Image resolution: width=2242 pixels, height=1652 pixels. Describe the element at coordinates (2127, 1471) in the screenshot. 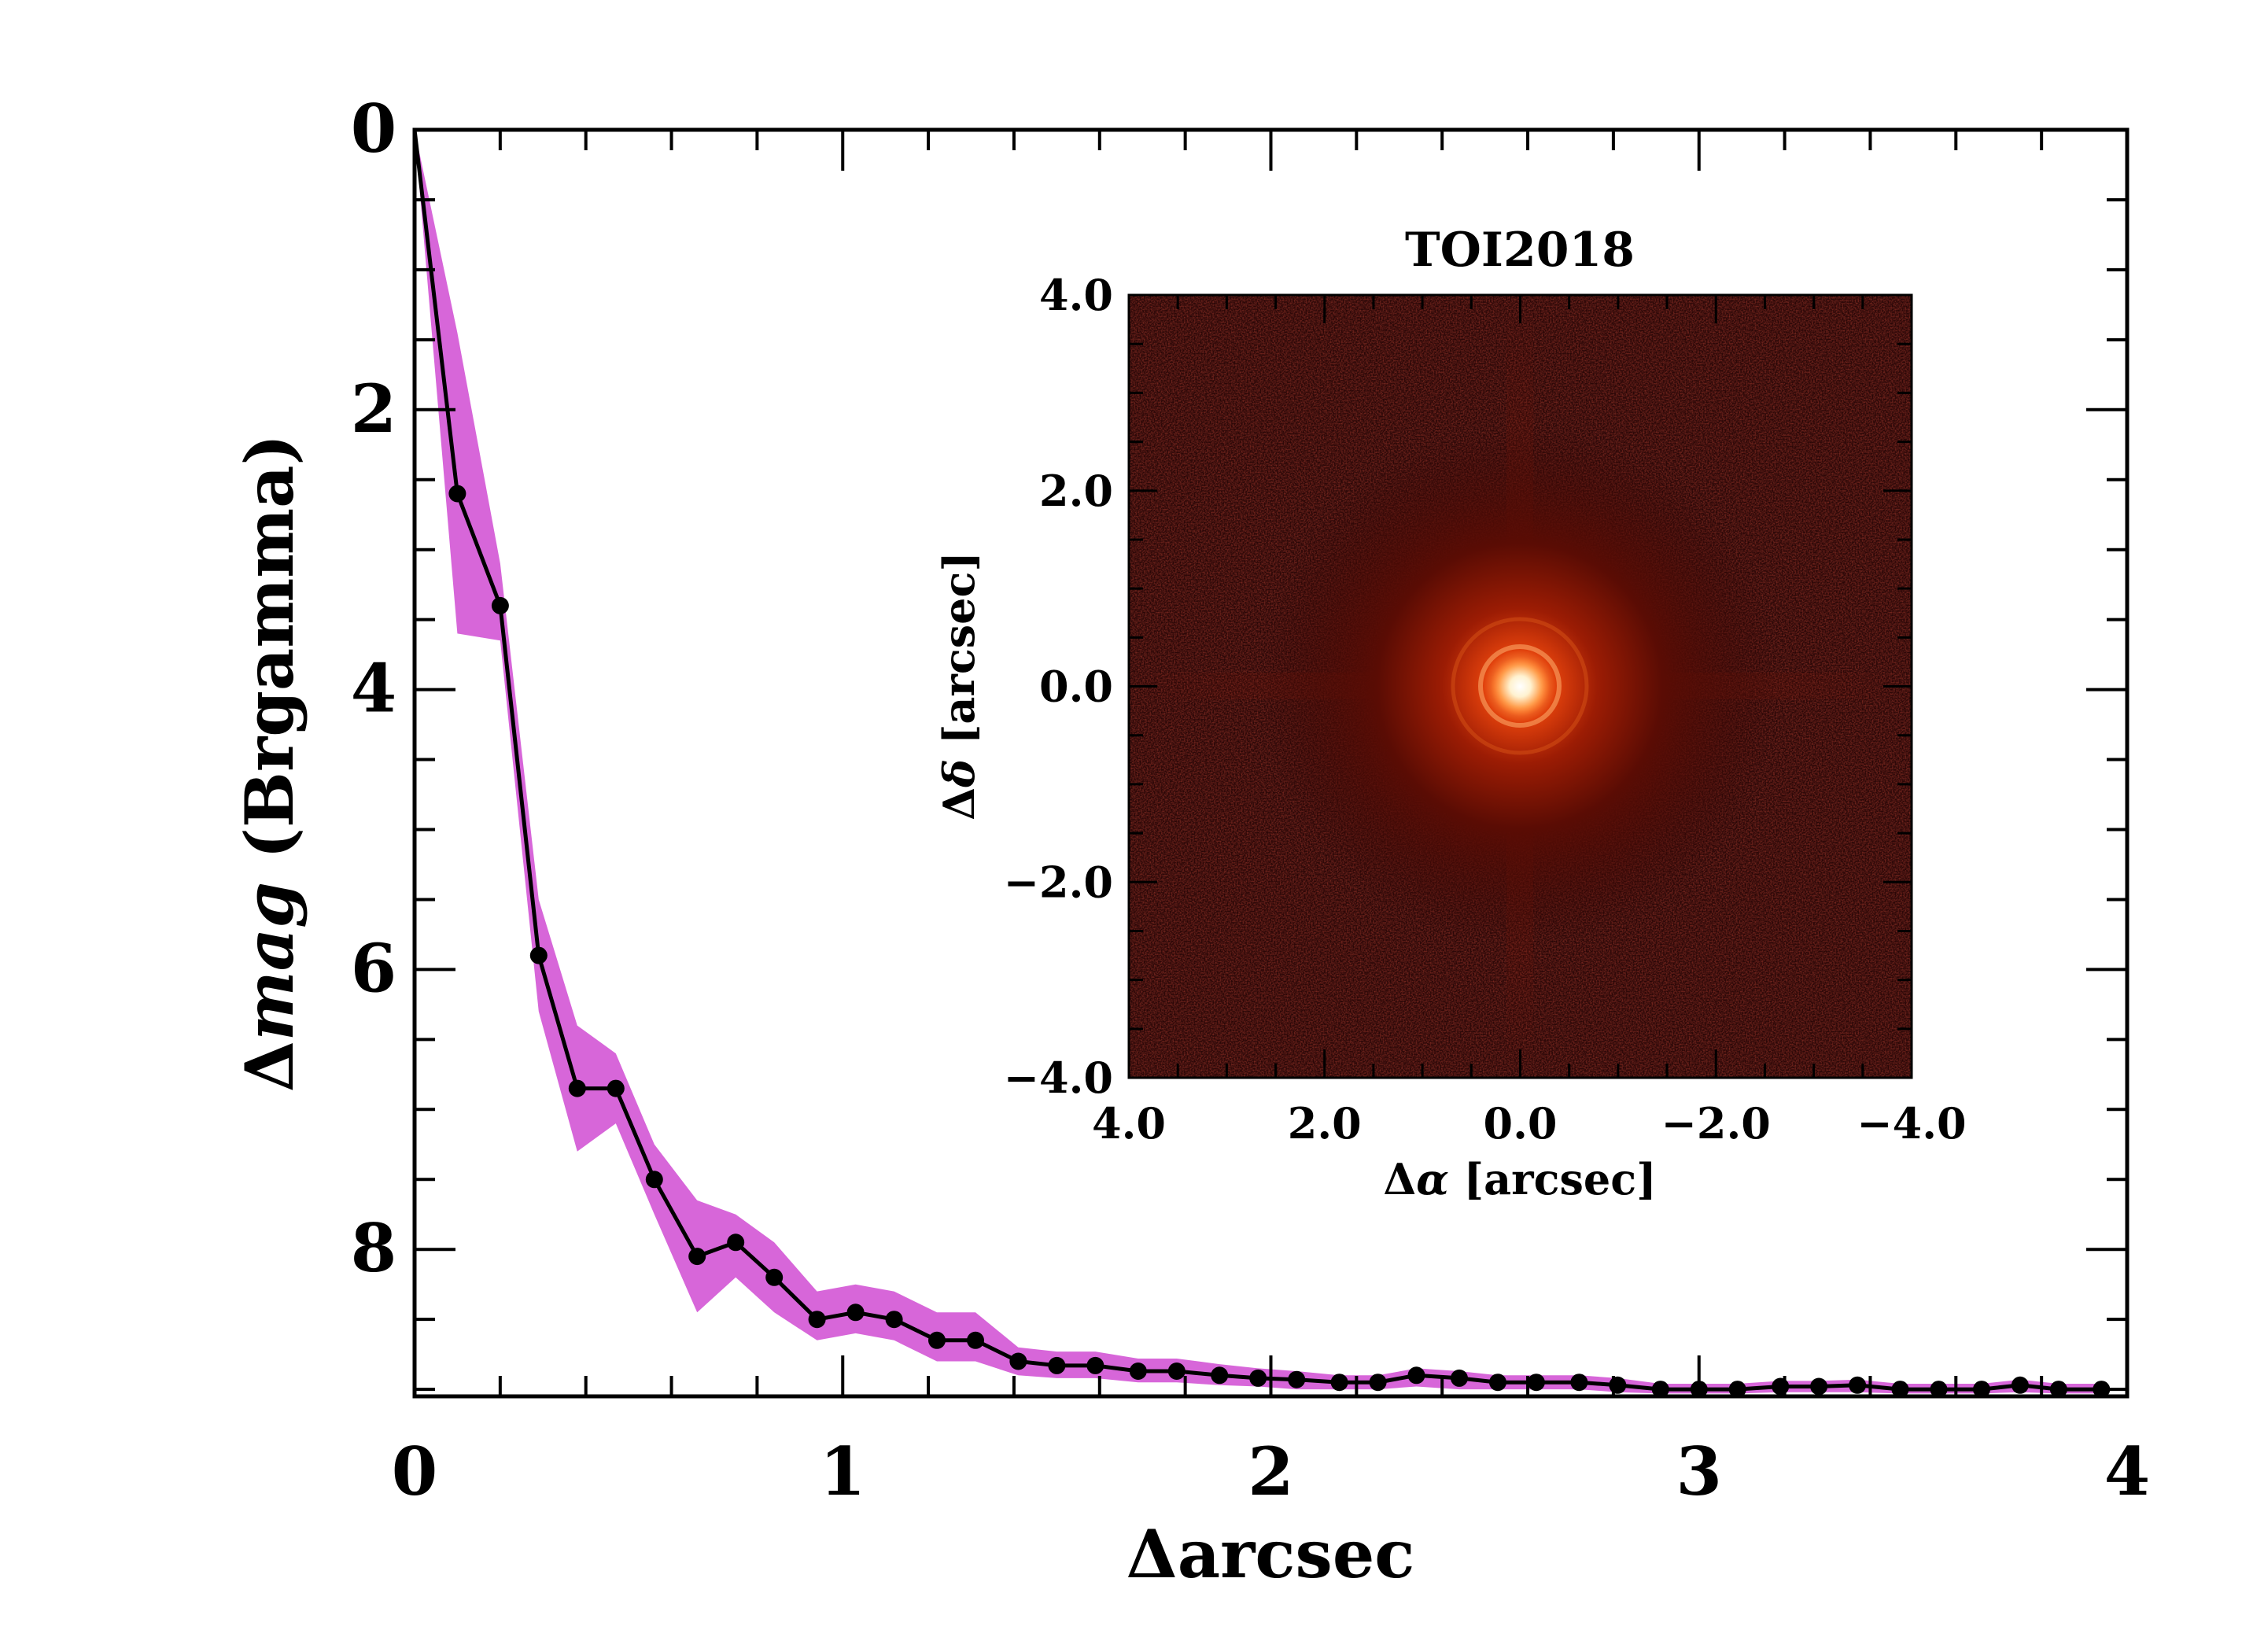

I see `x-tick-label: 4` at that location.